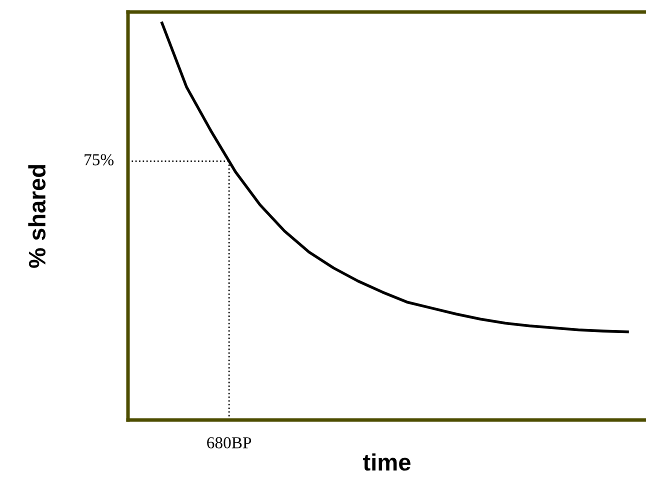 The height and width of the screenshot is (477, 646). I want to click on y-axis-title: % shared, so click(37, 216).